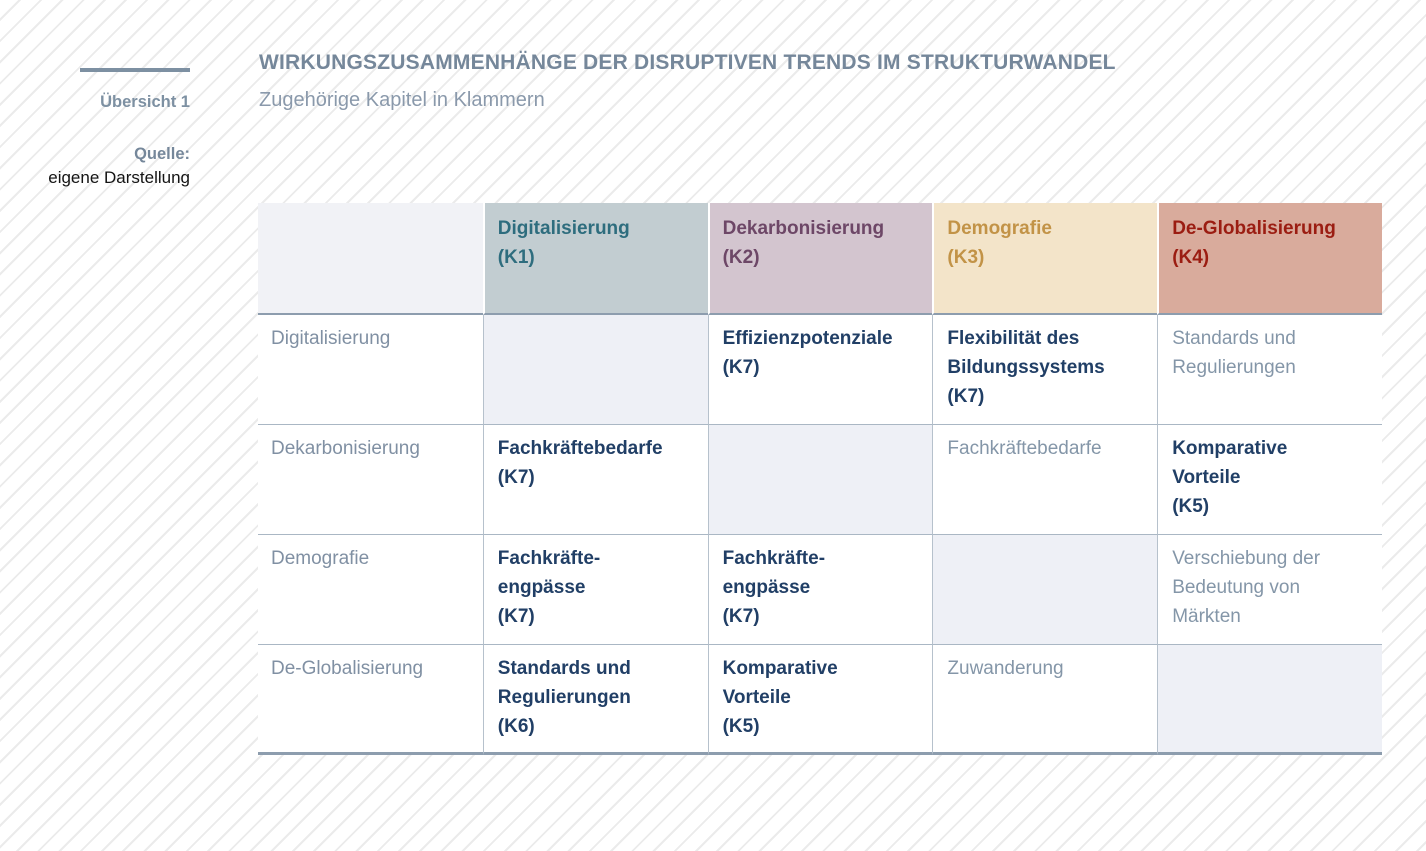  What do you see at coordinates (1269, 590) in the screenshot?
I see `cell-demografie-deglobalisierung: Verschiebung der Bedeutung von Märkten` at bounding box center [1269, 590].